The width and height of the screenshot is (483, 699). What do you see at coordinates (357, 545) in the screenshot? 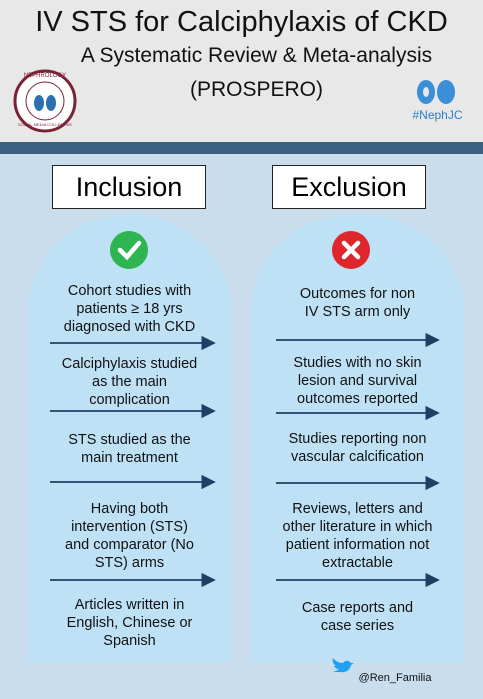
I see `criterion-line: patient information not` at bounding box center [357, 545].